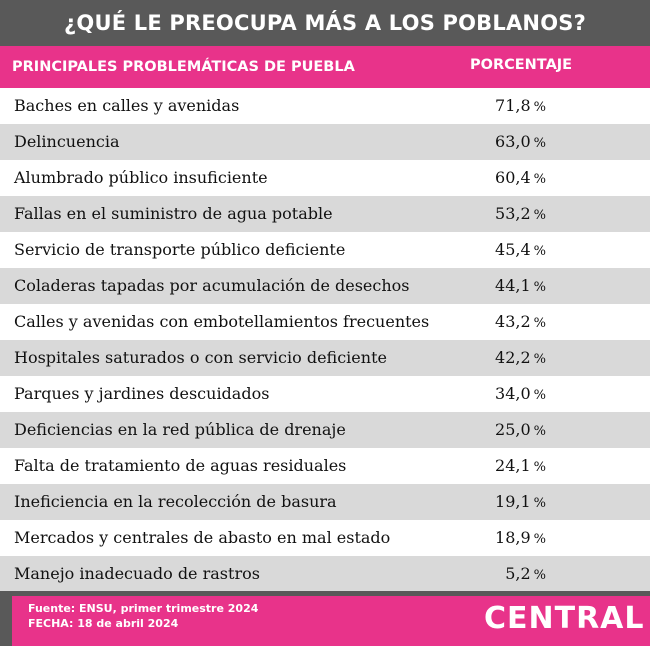 This screenshot has height=646, width=650. I want to click on row-value: 18,9%, so click(513, 537).